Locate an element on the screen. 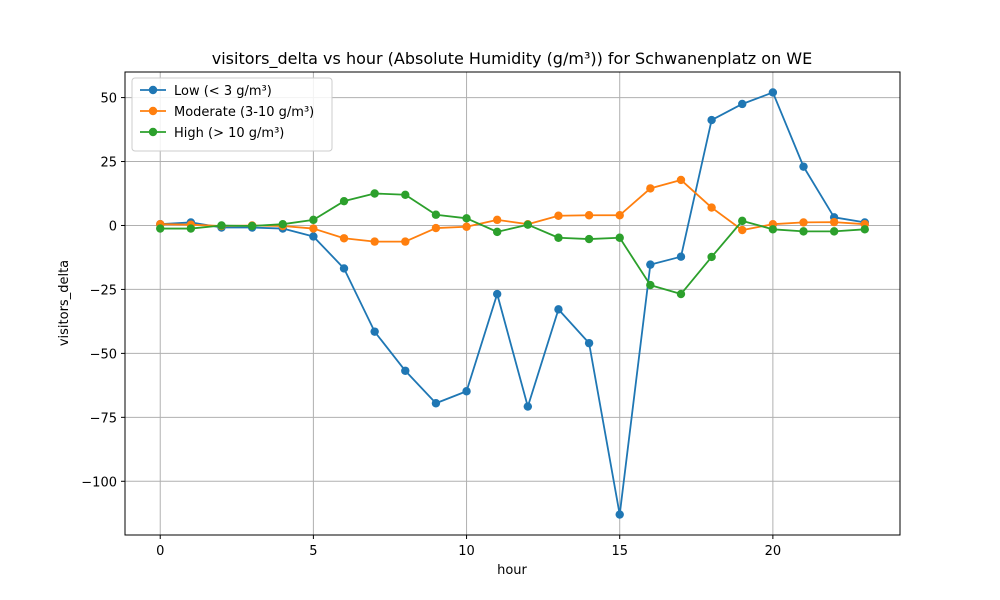  x-axis-label: hour is located at coordinates (512, 570).